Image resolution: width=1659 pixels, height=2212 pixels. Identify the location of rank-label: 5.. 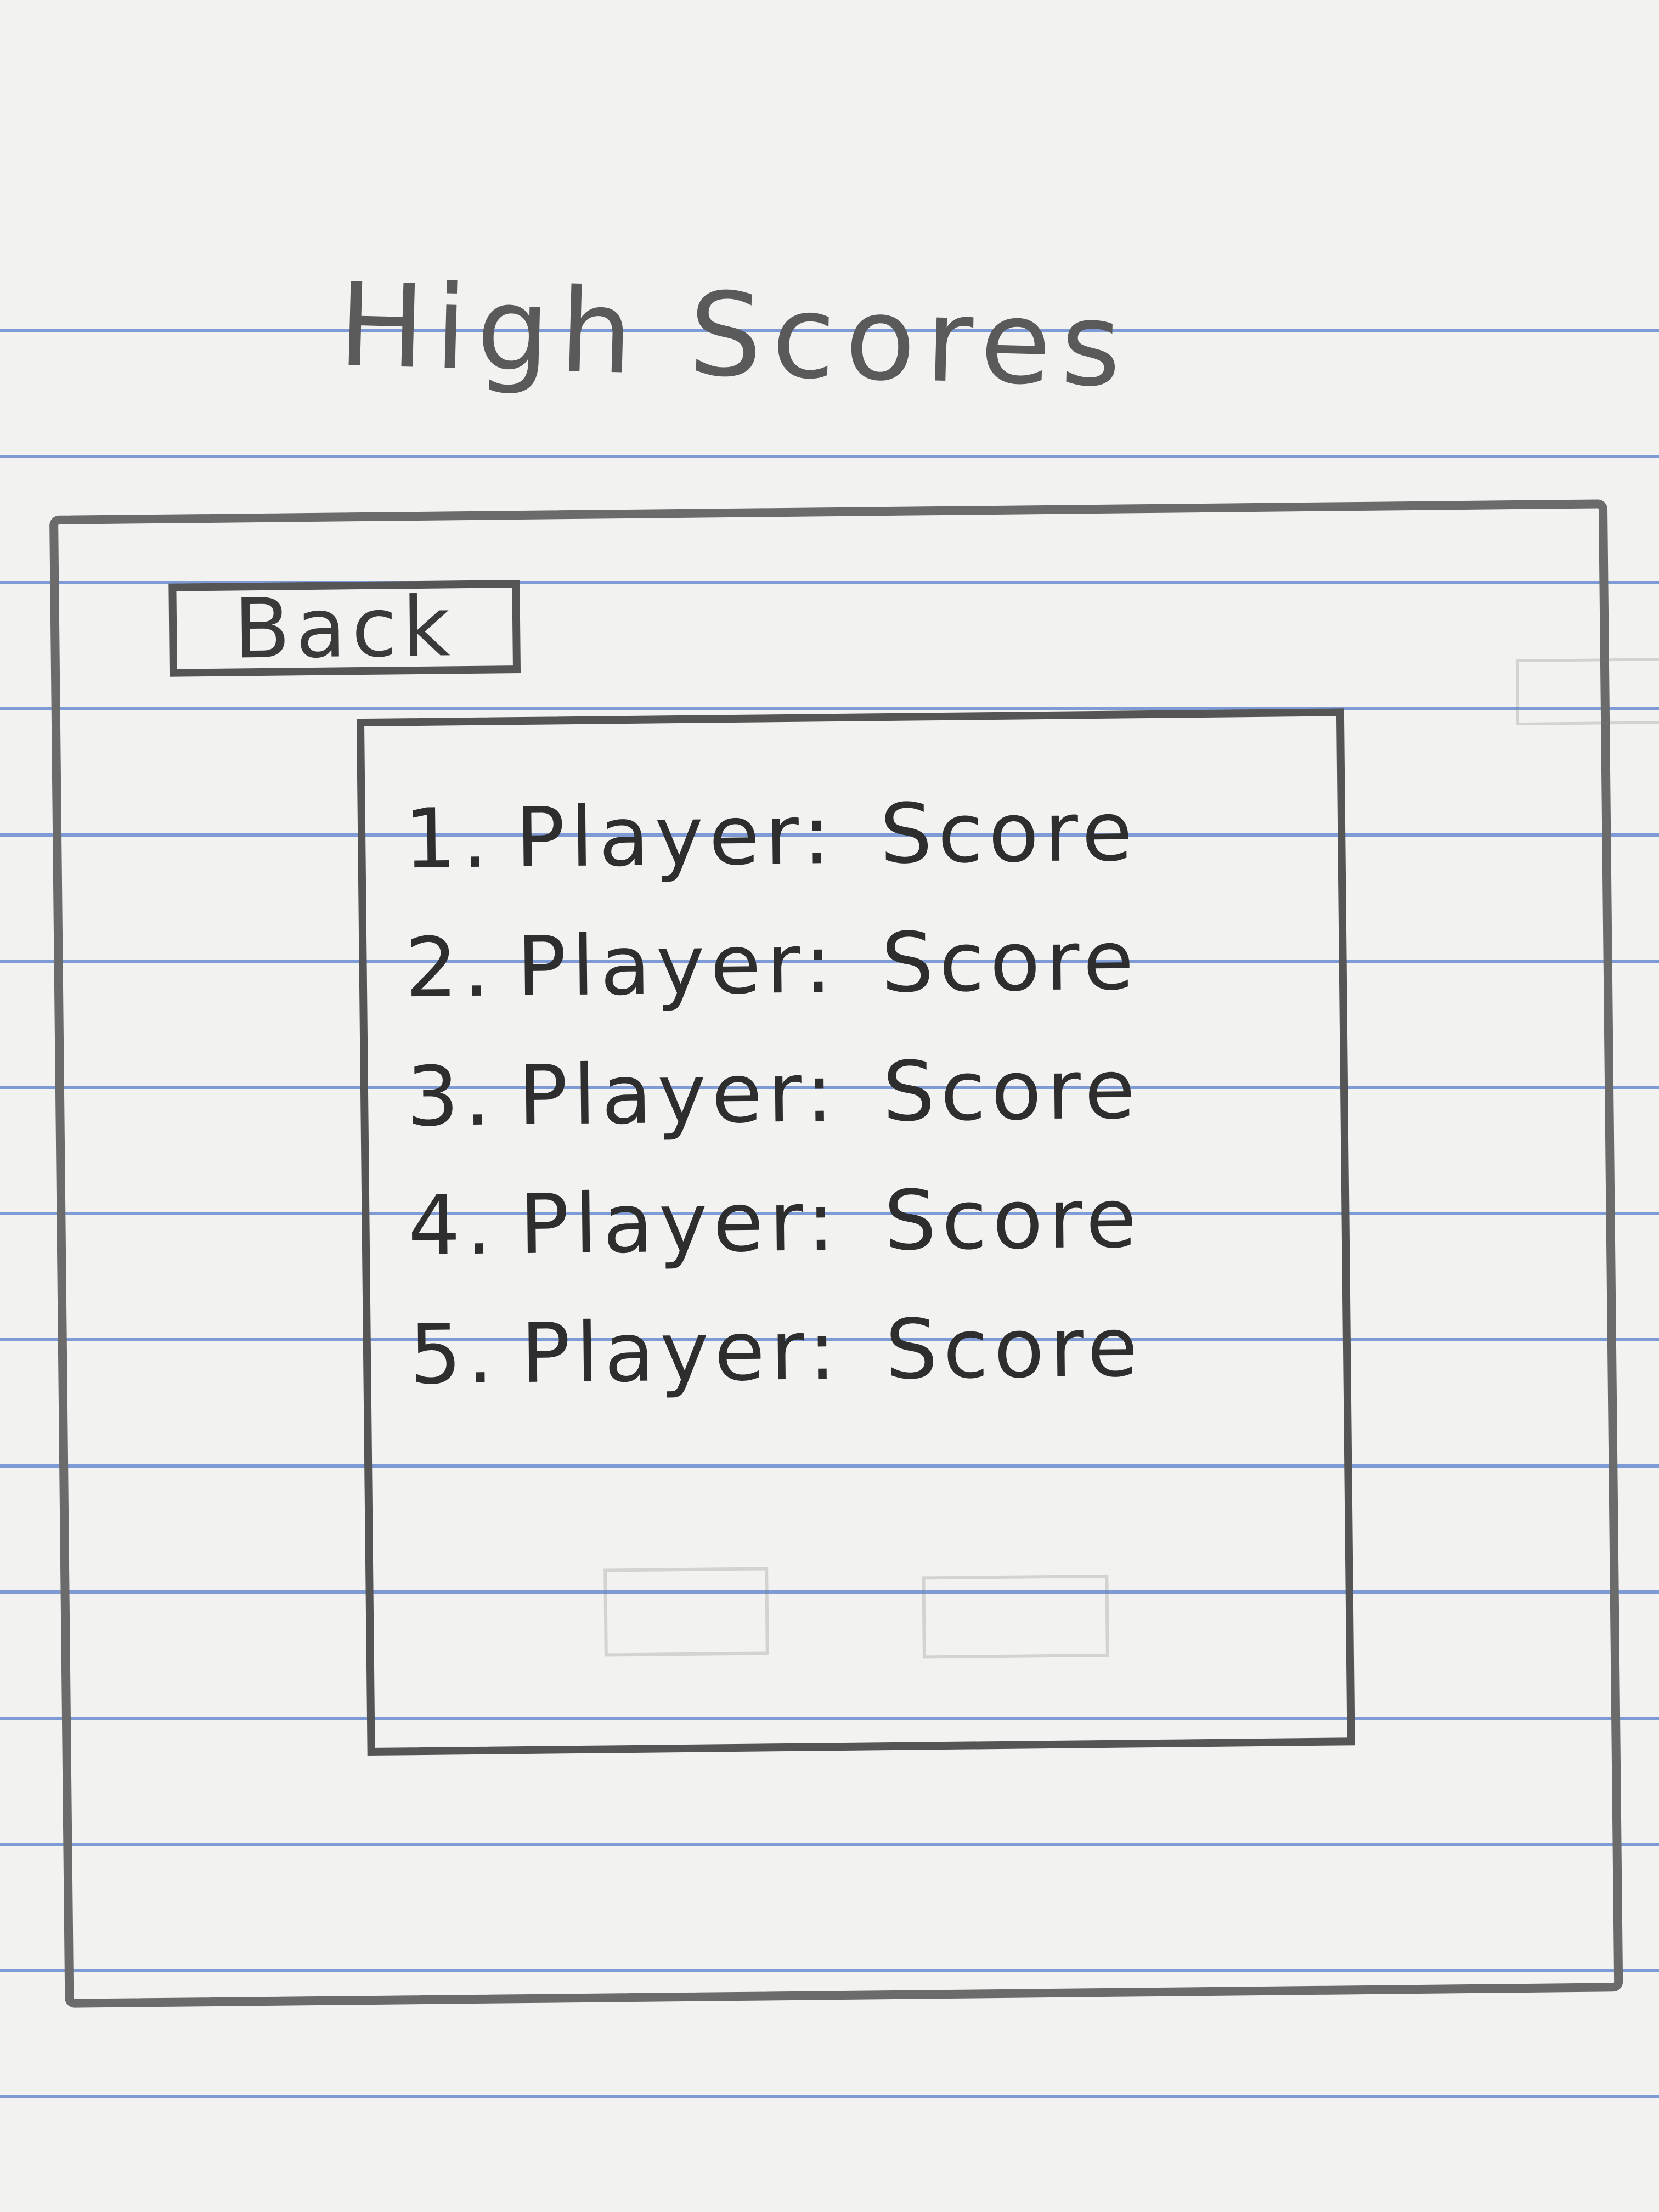
(454, 1355).